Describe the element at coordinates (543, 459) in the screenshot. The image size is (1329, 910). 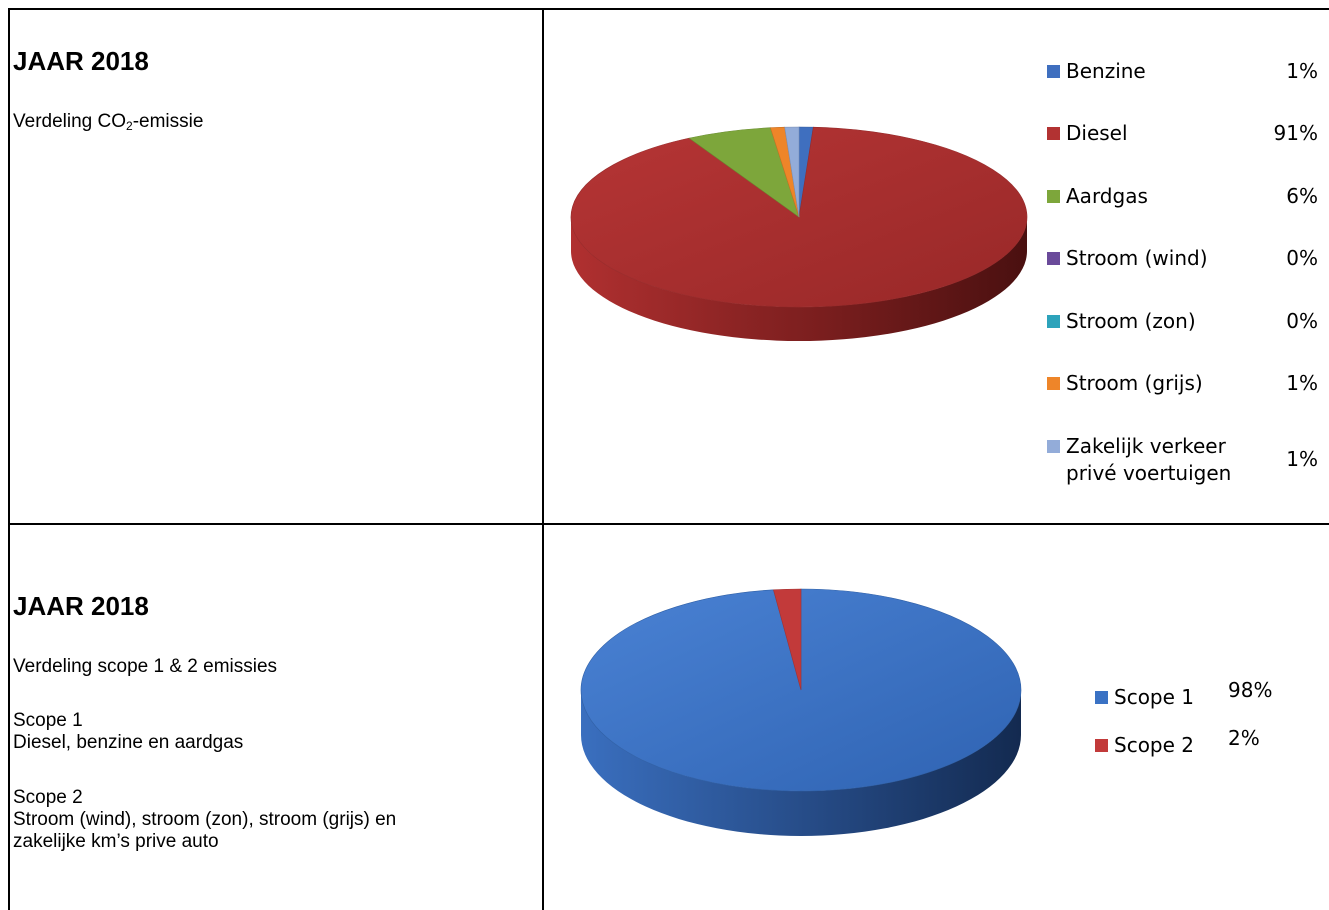
I see `table-border-center` at that location.